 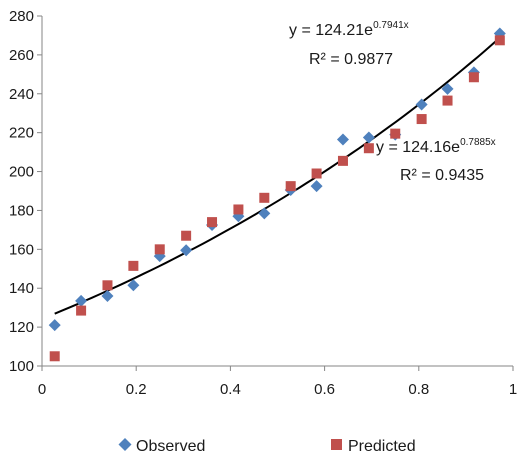 I want to click on legend: Observed Predicted, so click(x=267, y=446).